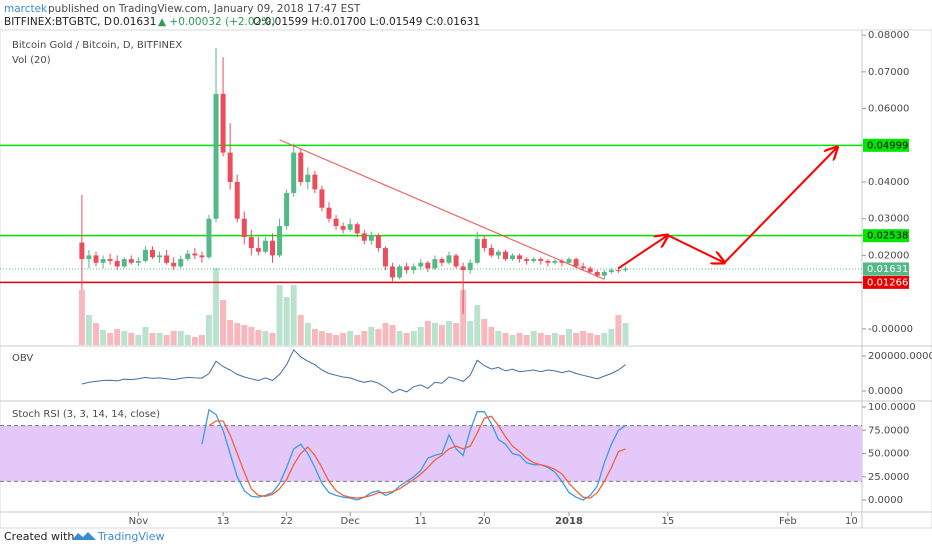 The width and height of the screenshot is (932, 550). Describe the element at coordinates (130, 536) in the screenshot. I see `footer-brand: TradingView` at that location.